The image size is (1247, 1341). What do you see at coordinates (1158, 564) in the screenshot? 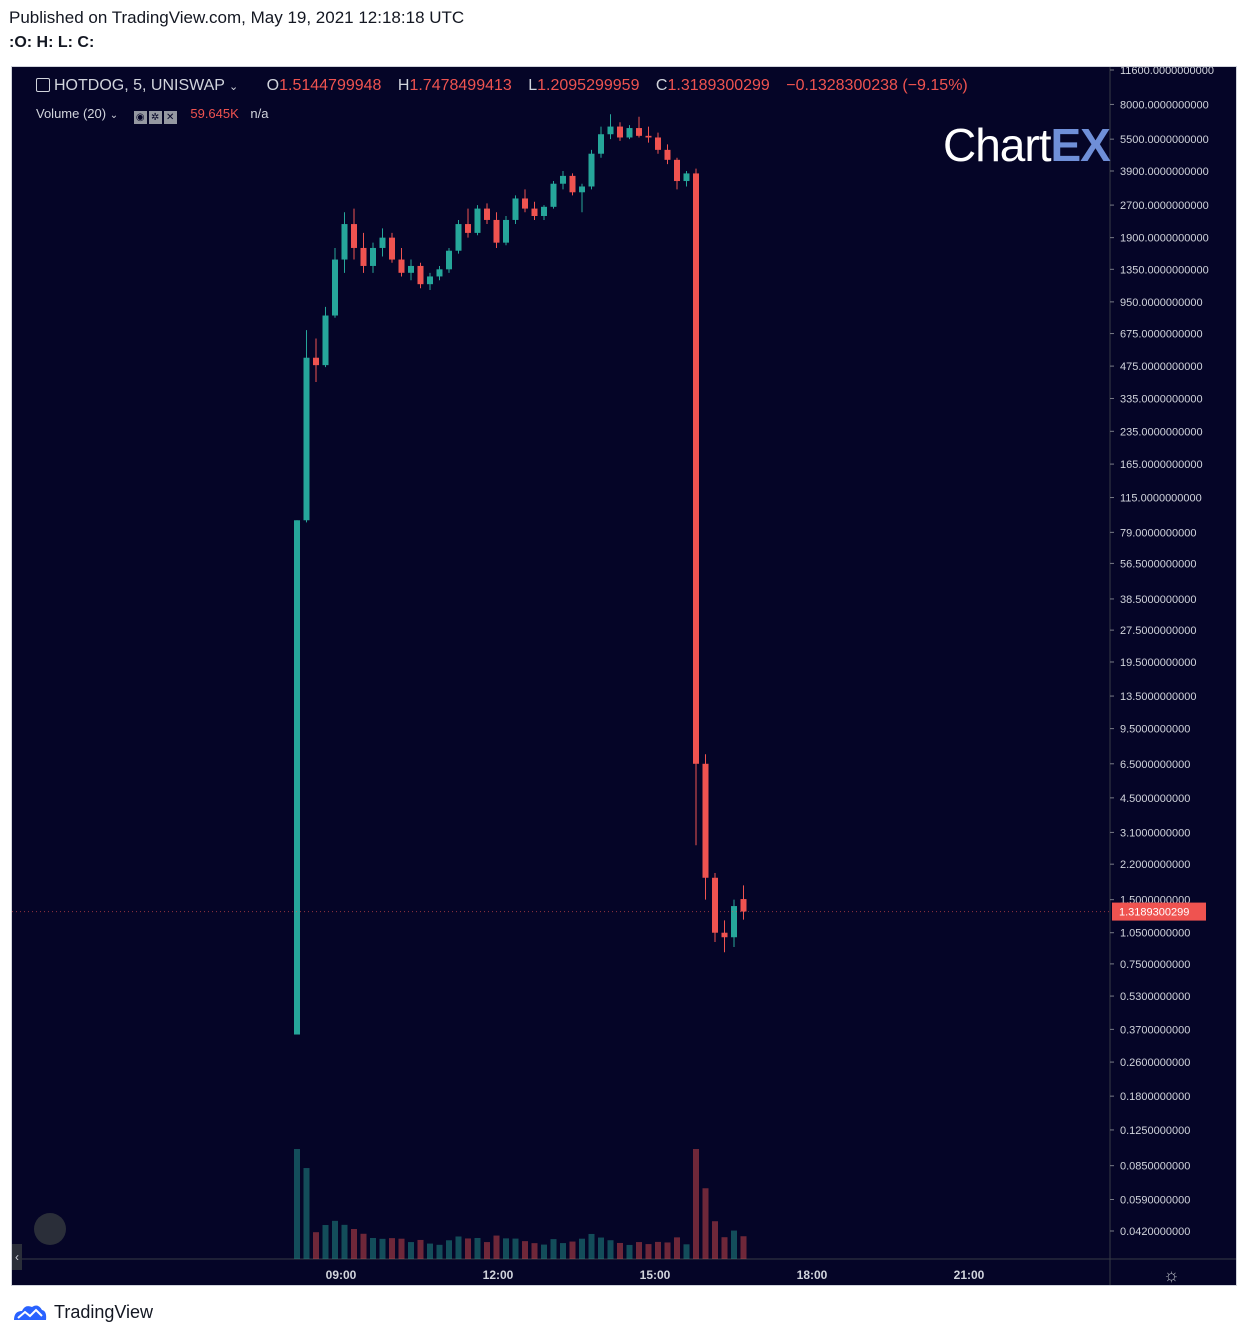
I see `y-tick-label: 56.5000000000` at bounding box center [1158, 564].